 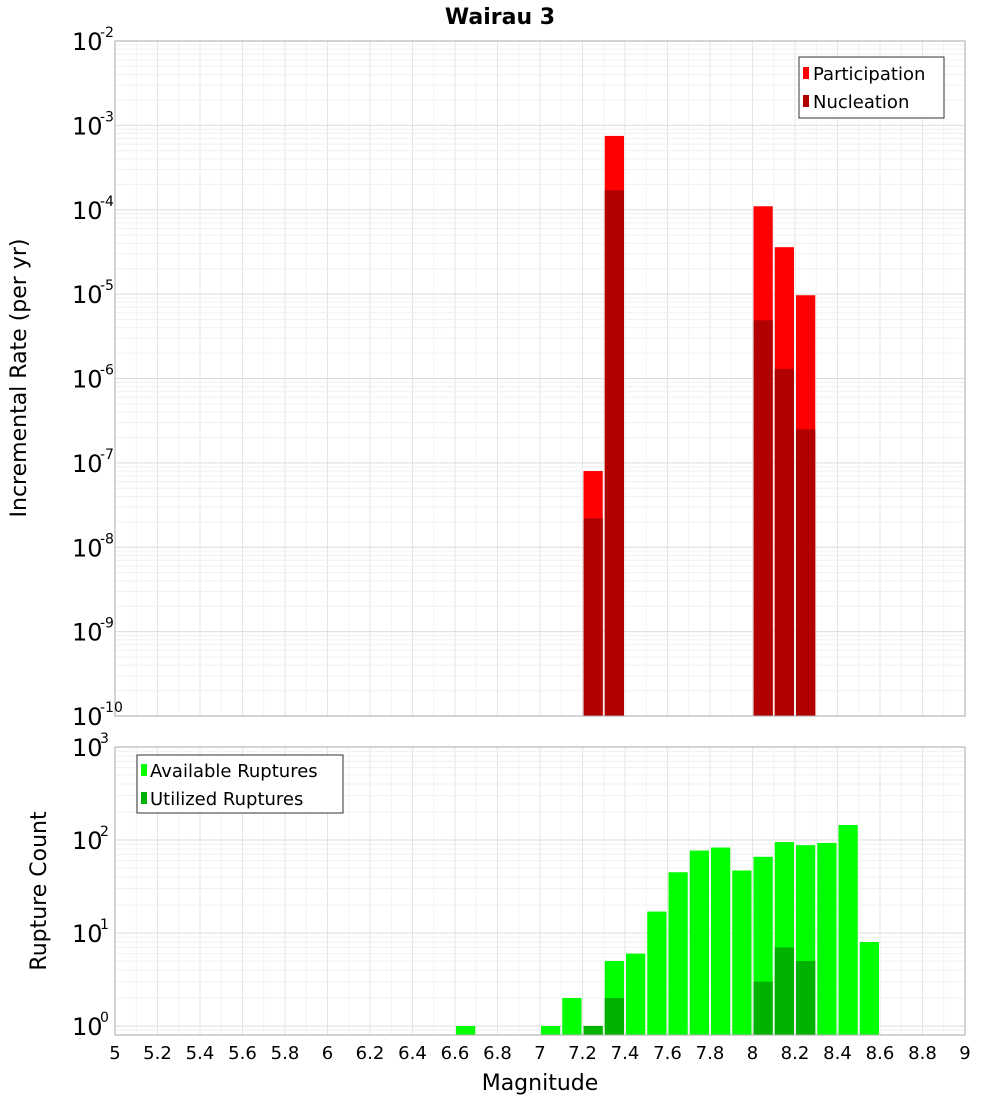 I want to click on y-tick-exponent: -6, so click(x=107, y=371).